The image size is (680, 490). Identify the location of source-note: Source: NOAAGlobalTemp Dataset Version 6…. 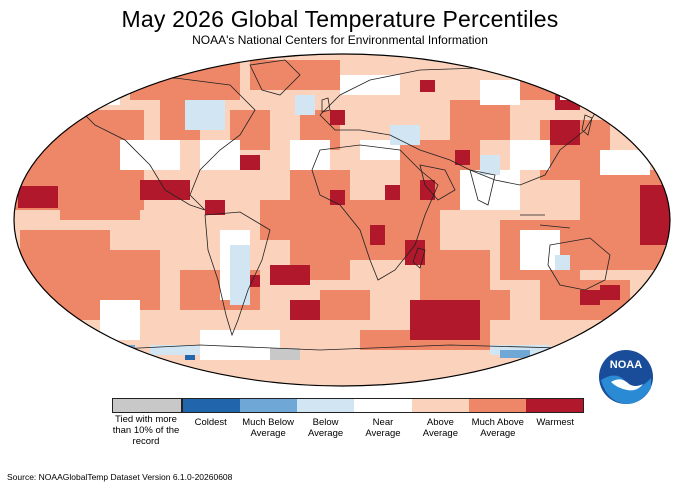
(120, 477).